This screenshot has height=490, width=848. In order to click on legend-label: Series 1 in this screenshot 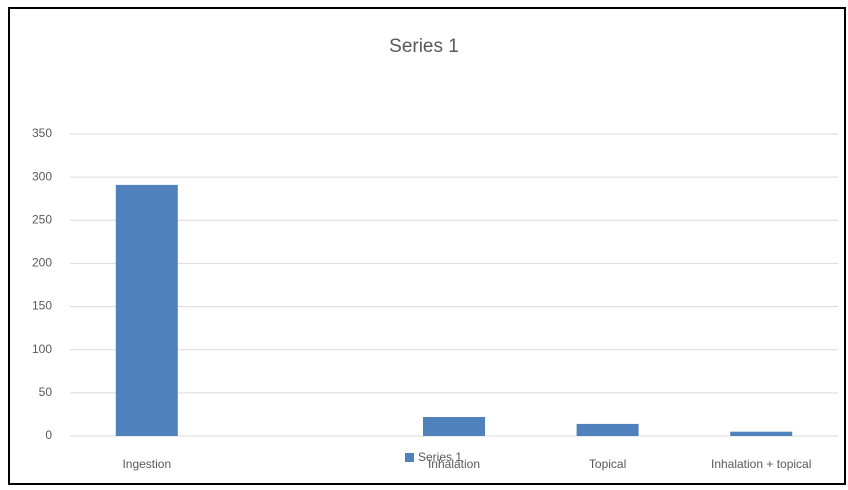, I will do `click(440, 457)`.